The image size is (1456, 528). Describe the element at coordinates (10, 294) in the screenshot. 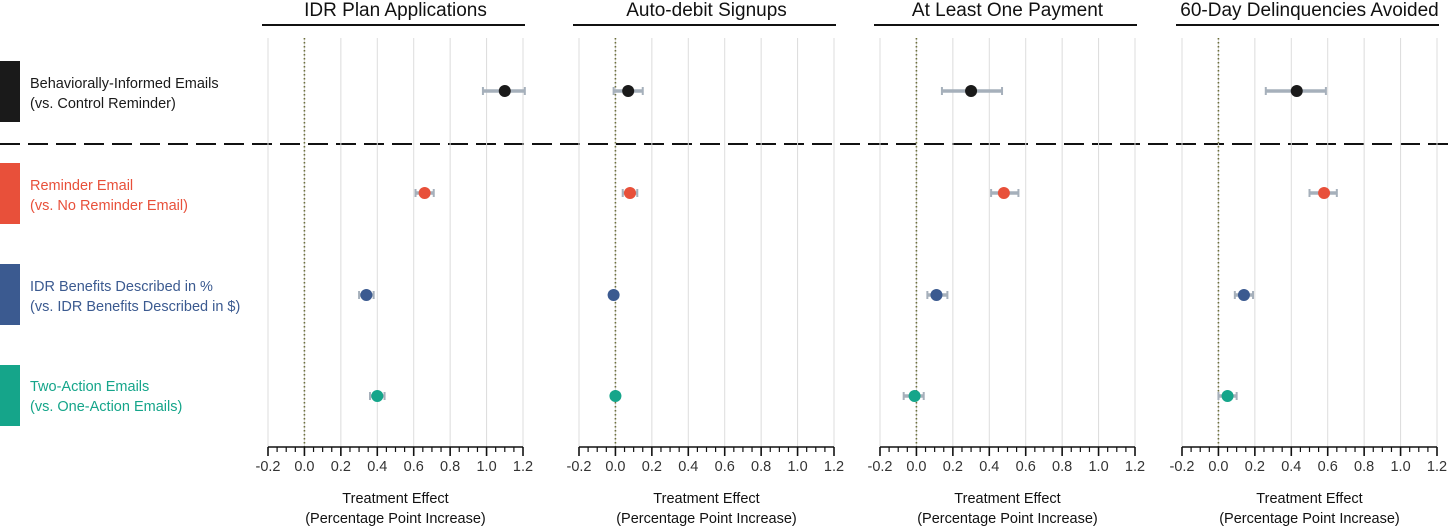

I see `row-swatch-idr-benefits` at that location.